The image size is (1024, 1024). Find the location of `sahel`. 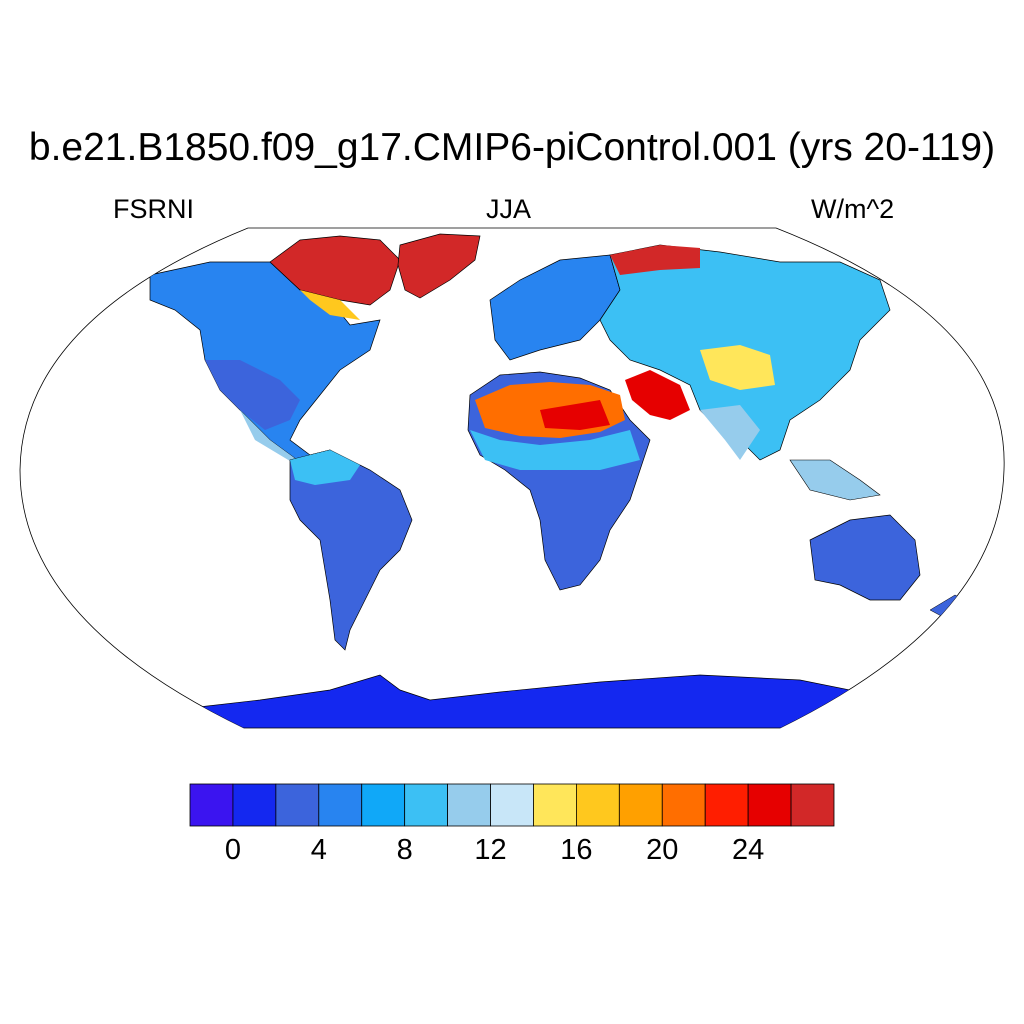

sahel is located at coordinates (555, 450).